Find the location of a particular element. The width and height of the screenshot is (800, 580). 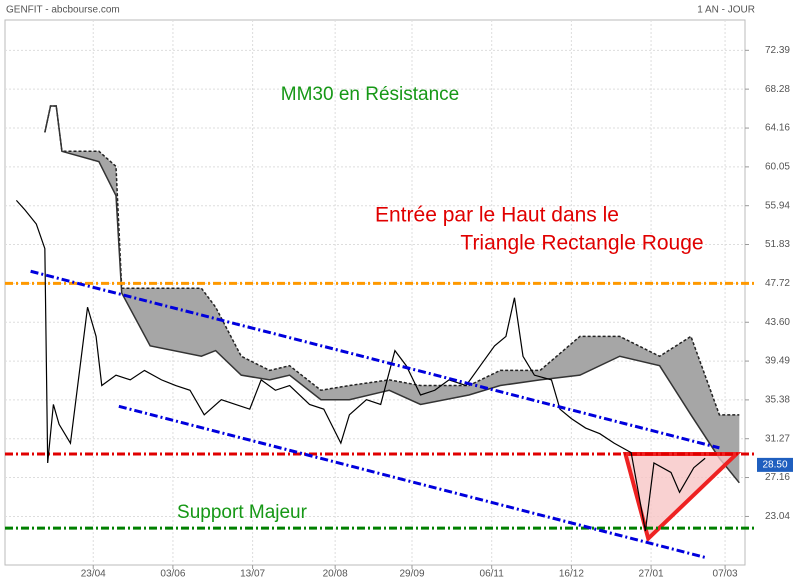

y-tick-label: 27.16 is located at coordinates (777, 477).